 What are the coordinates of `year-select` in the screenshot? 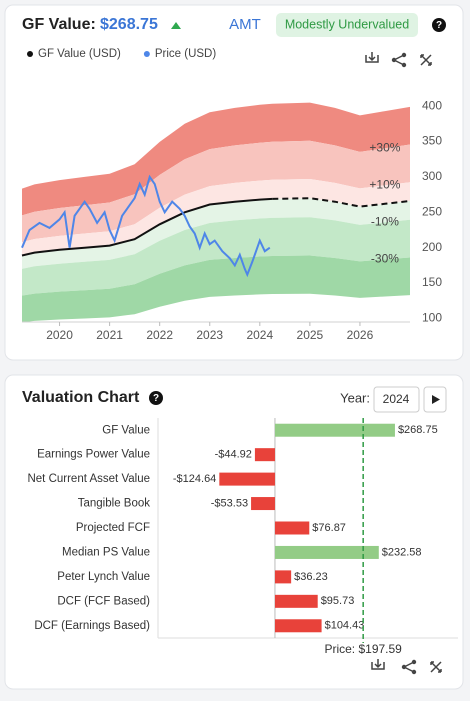 It's located at (396, 399).